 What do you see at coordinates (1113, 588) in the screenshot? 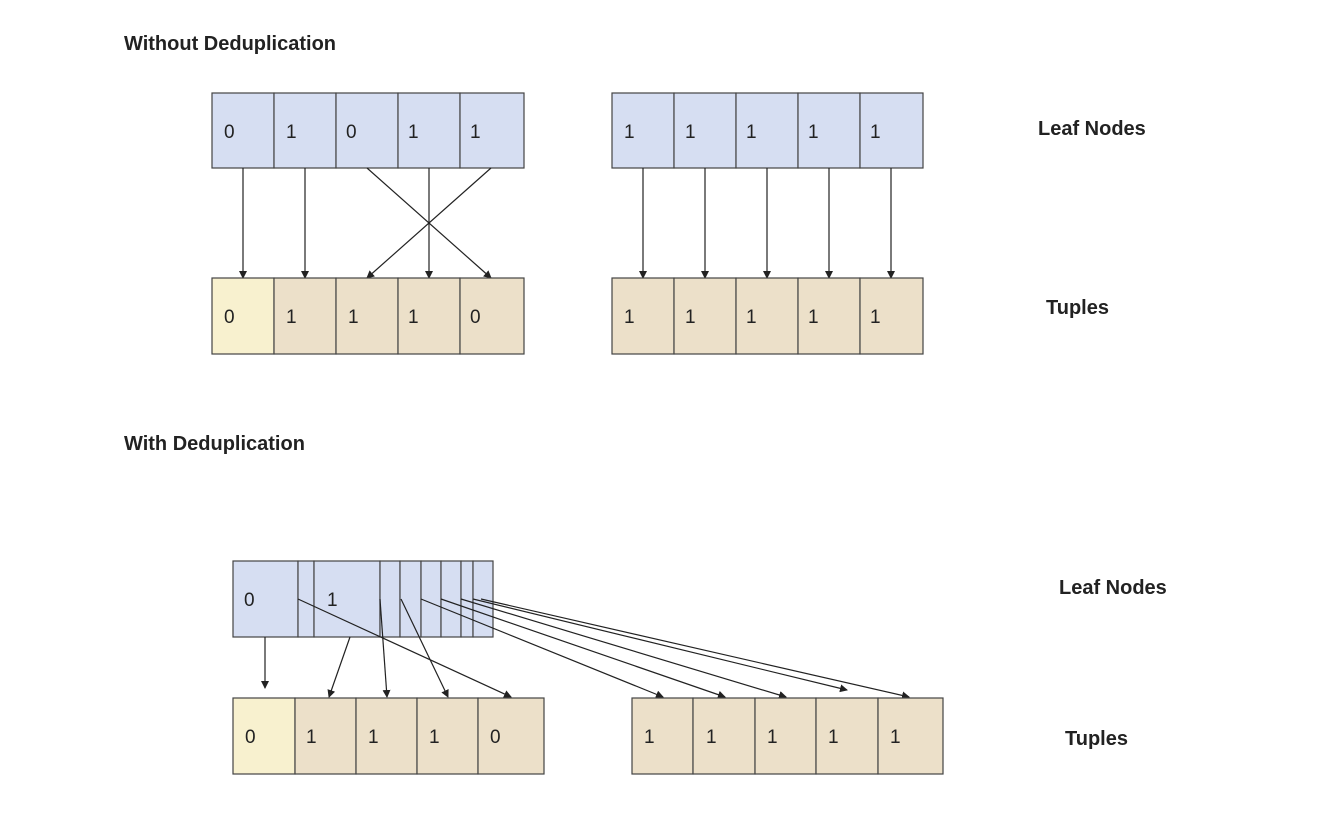
I see `label-leaf-nodes-dedup: Leaf Nodes` at bounding box center [1113, 588].